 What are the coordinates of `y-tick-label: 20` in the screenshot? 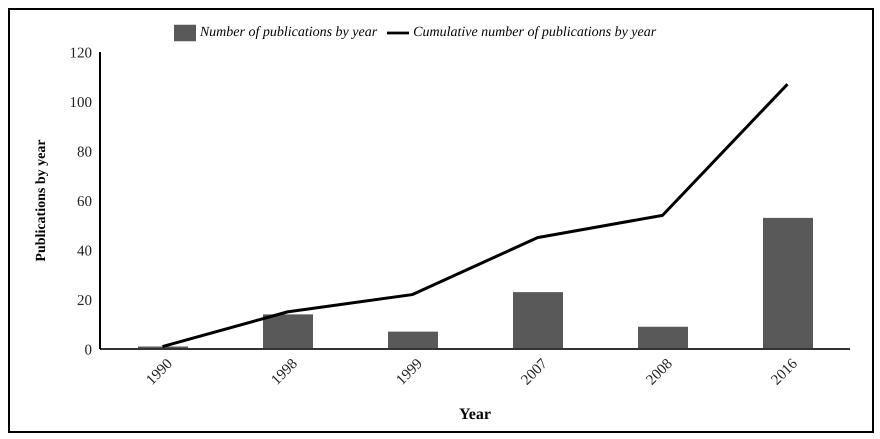 It's located at (84, 300).